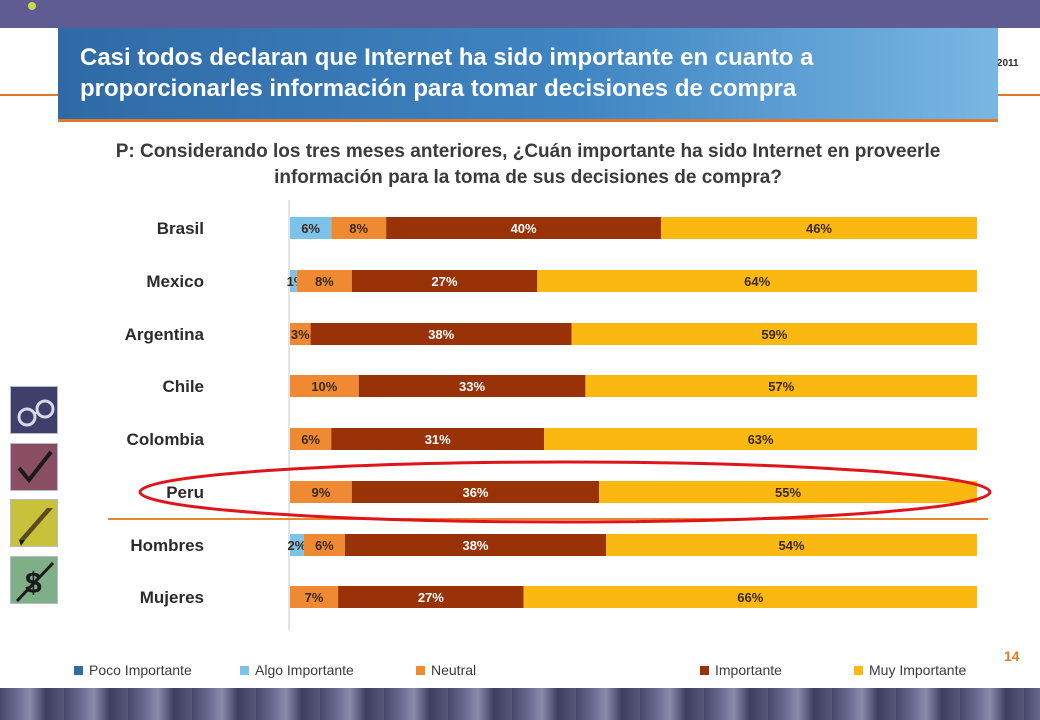 The image size is (1040, 720). What do you see at coordinates (34, 523) in the screenshot?
I see `pencil-icon` at bounding box center [34, 523].